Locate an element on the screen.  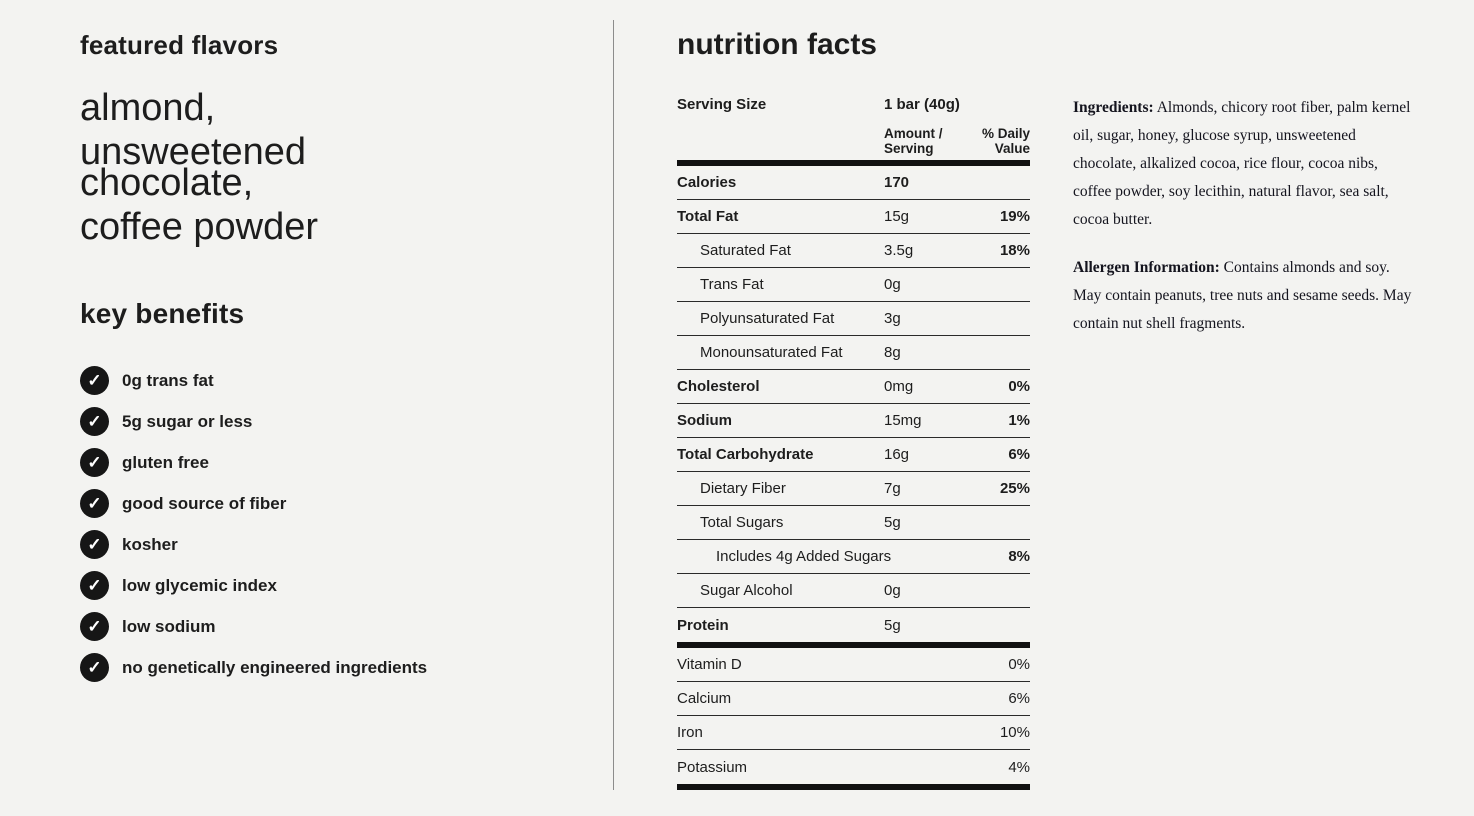
nutrition-row-added-sugars: Includes 4g Added Sugars 8% is located at coordinates (853, 557).